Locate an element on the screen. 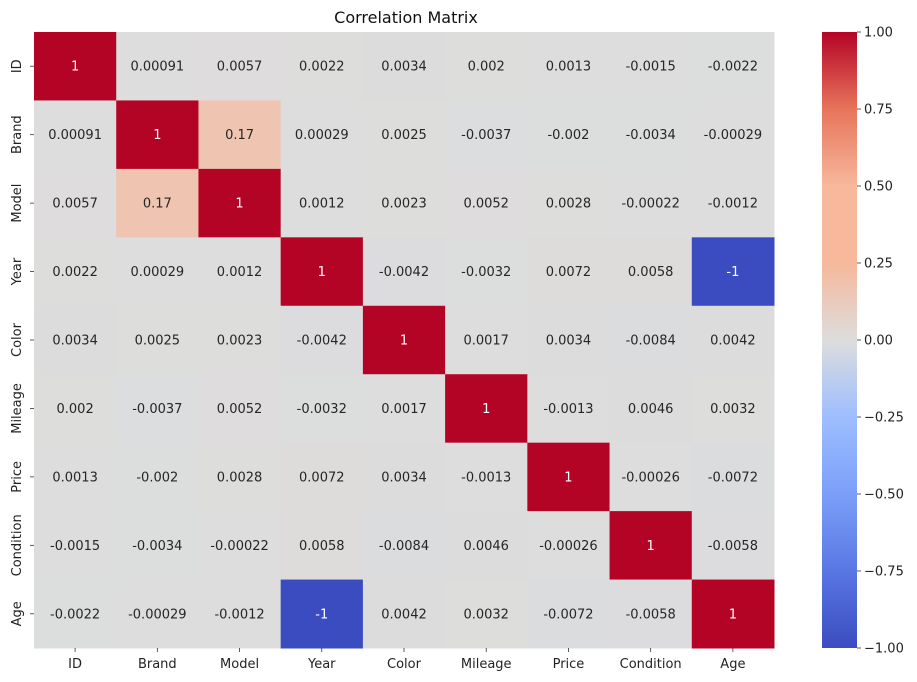  cell-annotation: 0.17 is located at coordinates (239, 135).